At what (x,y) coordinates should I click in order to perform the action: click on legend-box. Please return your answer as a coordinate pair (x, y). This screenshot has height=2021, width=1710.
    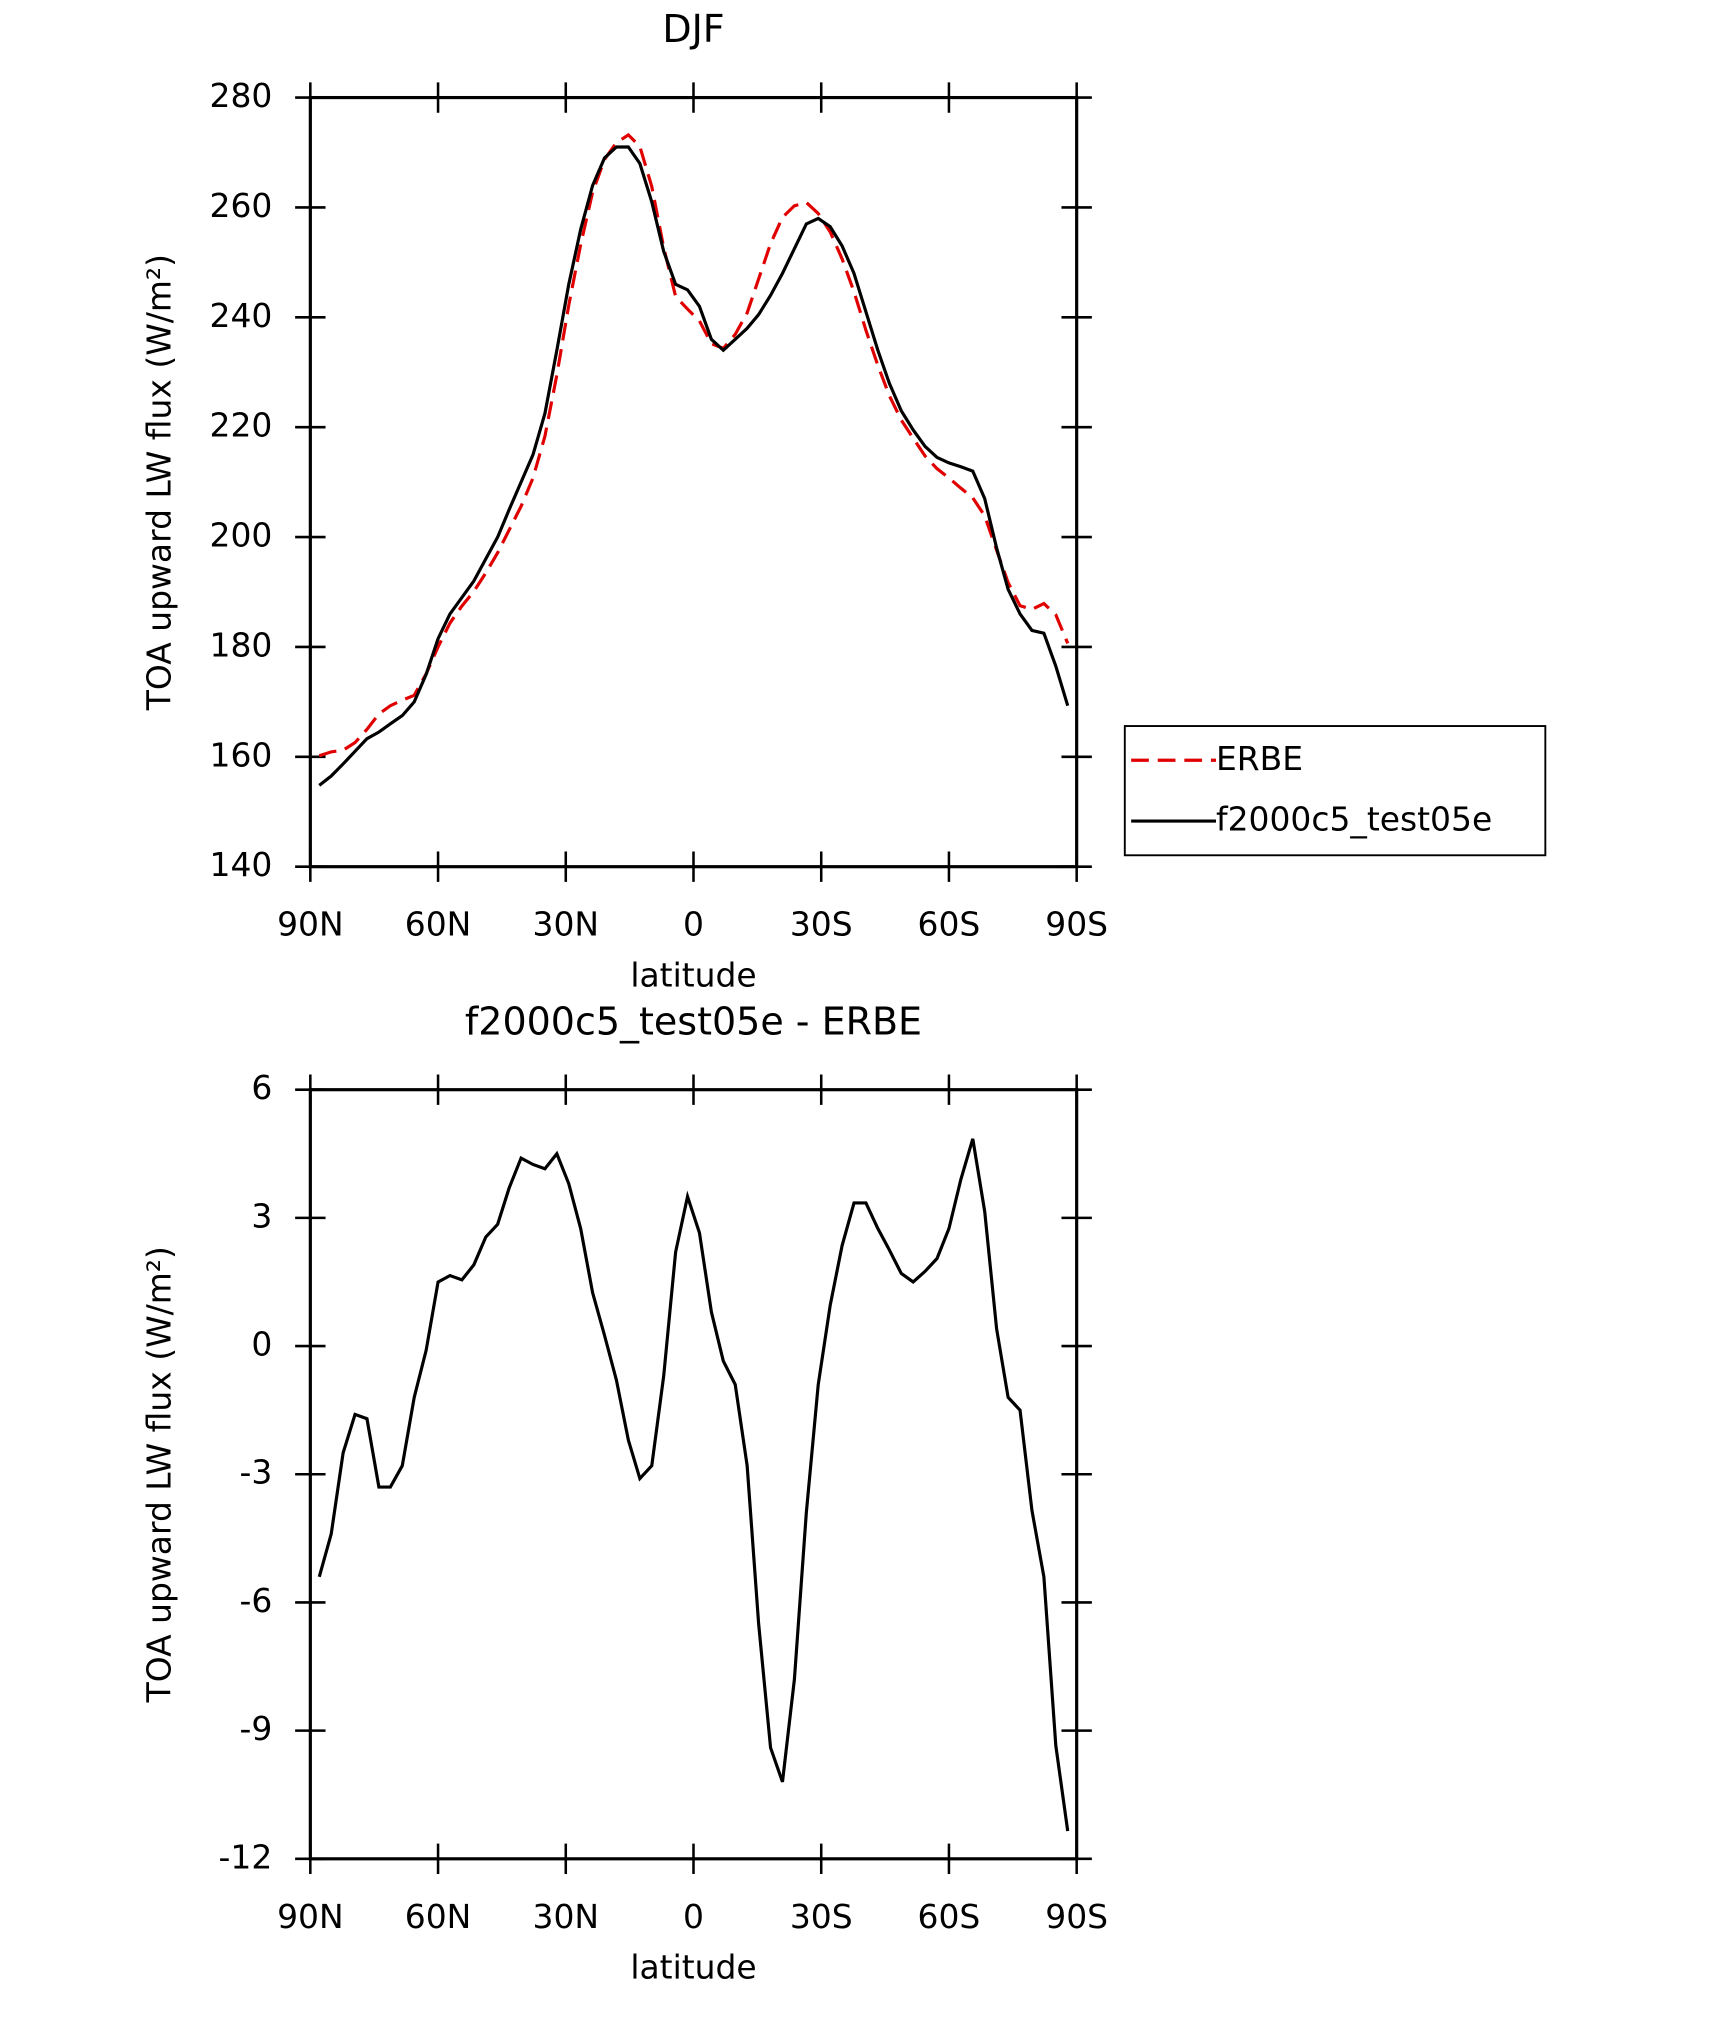
    Looking at the image, I should click on (1335, 791).